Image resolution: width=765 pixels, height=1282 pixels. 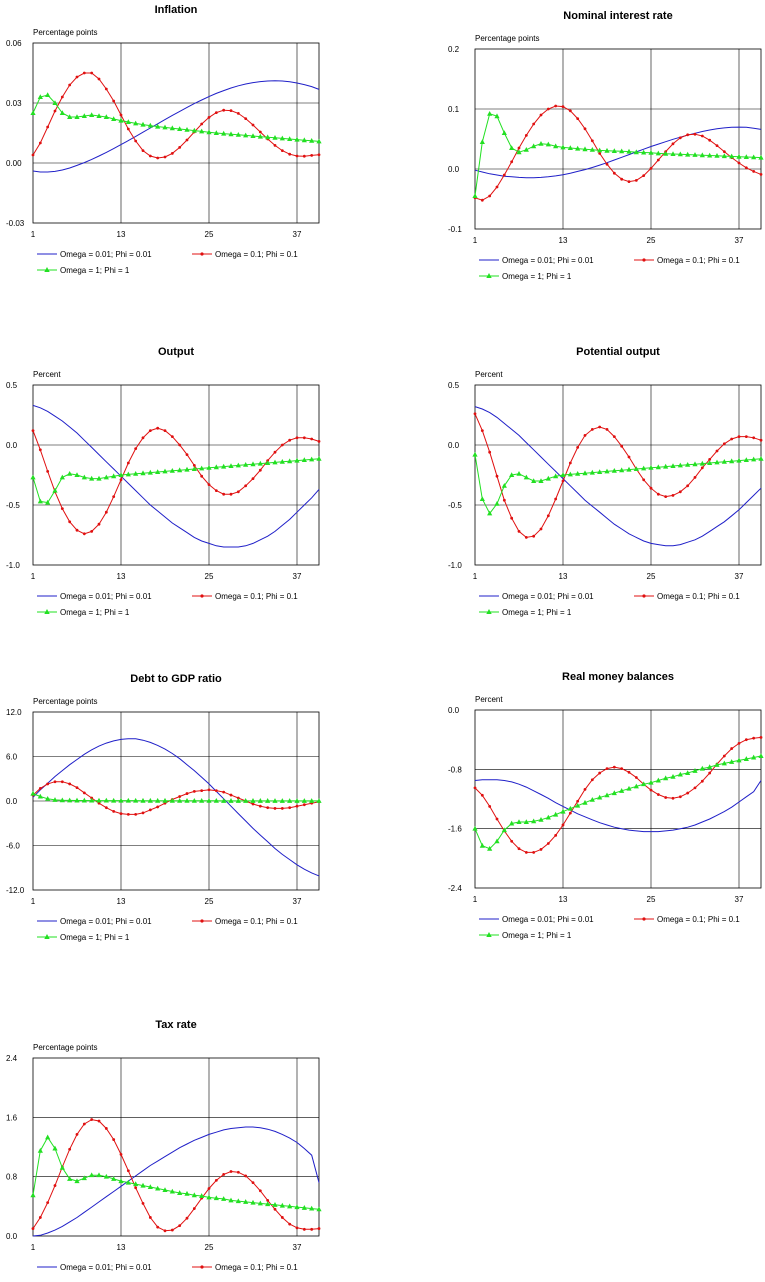 What do you see at coordinates (455, 505) in the screenshot?
I see `y-tick-label: -0.5` at bounding box center [455, 505].